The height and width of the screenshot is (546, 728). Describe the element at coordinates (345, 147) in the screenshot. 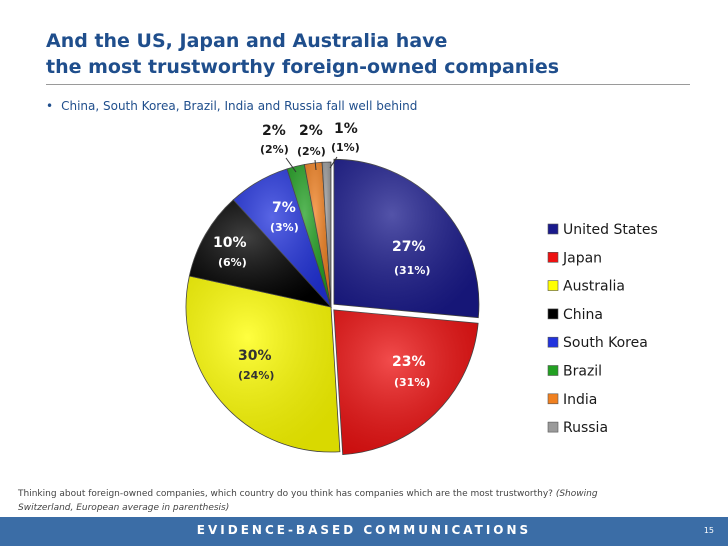

I see `data-label-comparison: (1%)` at that location.